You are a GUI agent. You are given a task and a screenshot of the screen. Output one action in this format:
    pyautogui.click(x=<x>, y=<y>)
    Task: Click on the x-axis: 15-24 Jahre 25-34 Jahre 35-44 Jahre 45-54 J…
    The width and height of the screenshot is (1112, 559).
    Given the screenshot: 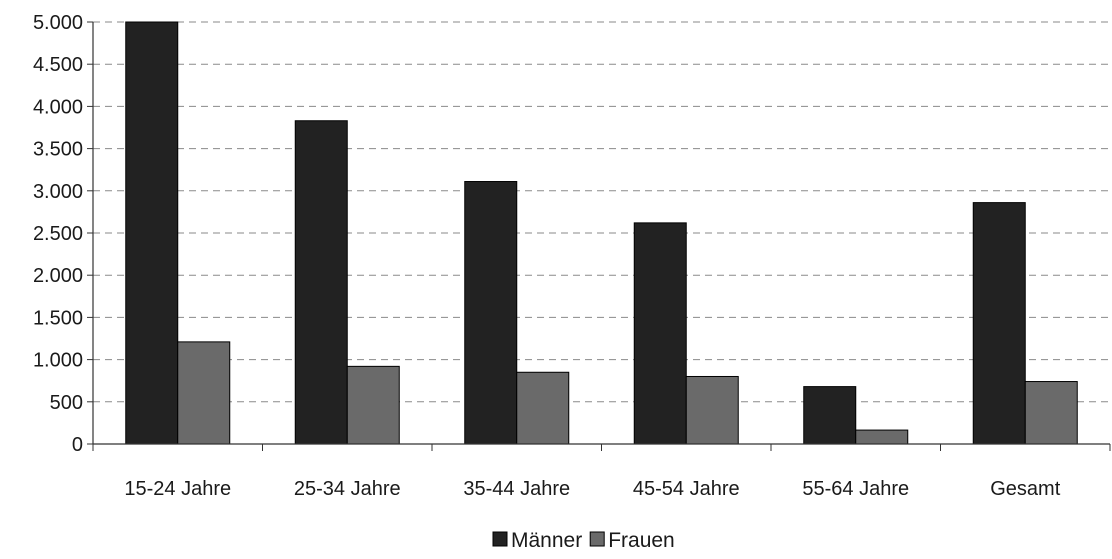 What is the action you would take?
    pyautogui.click(x=601, y=471)
    